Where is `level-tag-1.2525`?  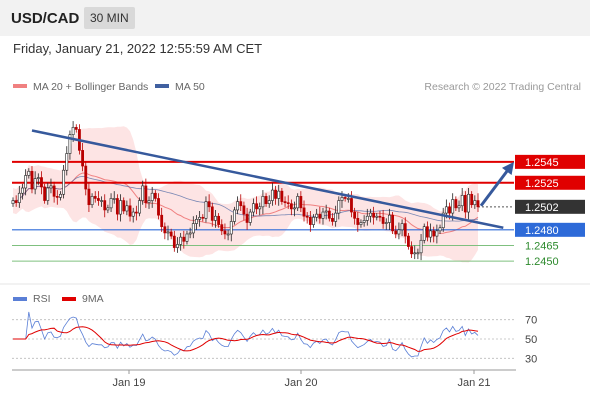
level-tag-1.2525 is located at coordinates (550, 182).